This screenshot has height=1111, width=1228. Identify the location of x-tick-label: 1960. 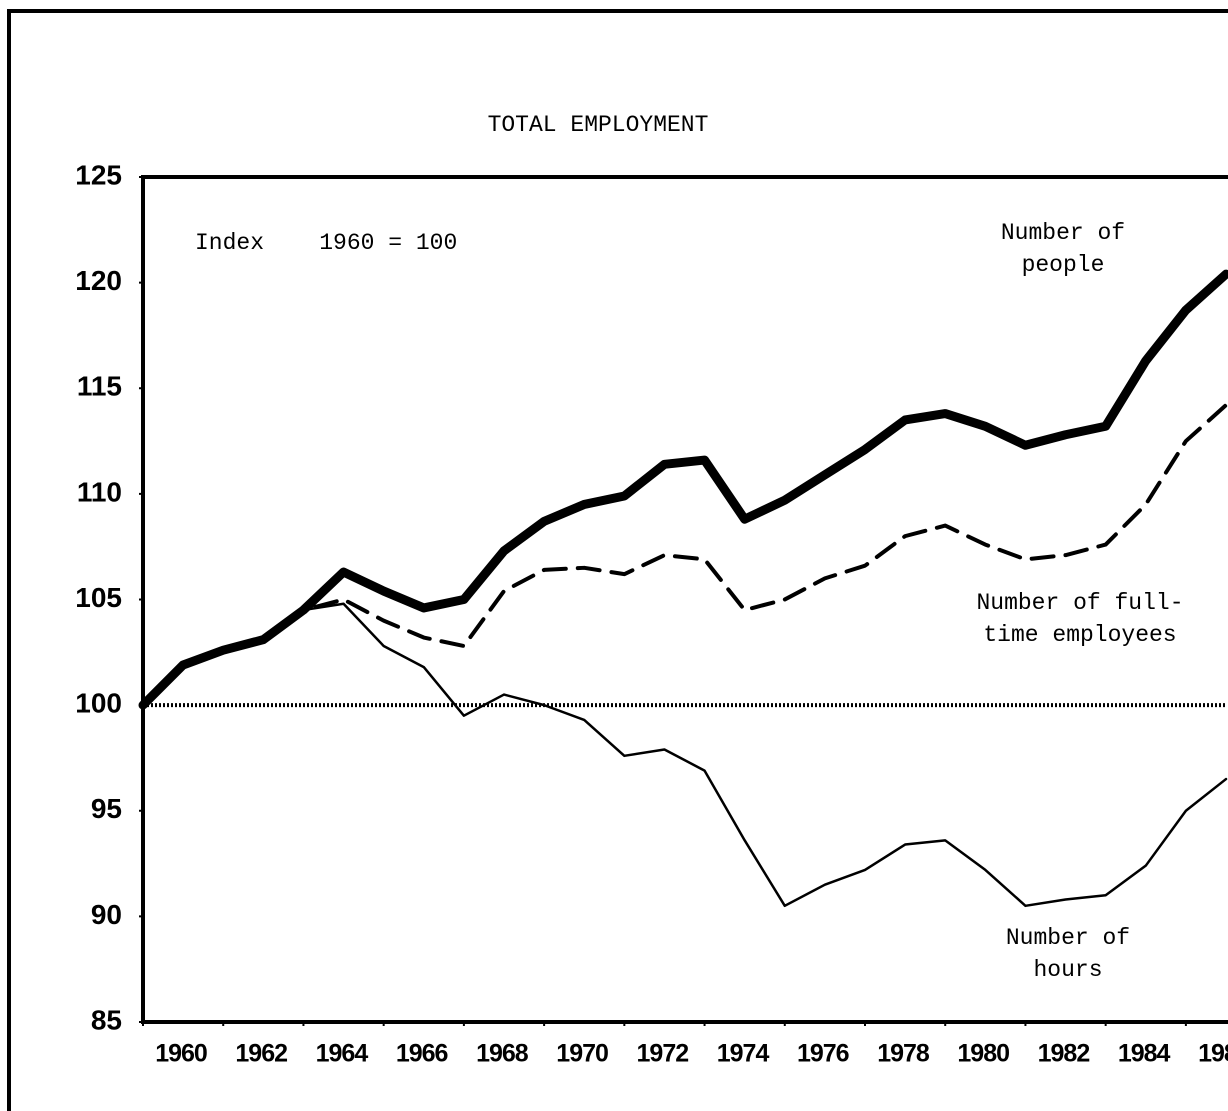
(181, 1054).